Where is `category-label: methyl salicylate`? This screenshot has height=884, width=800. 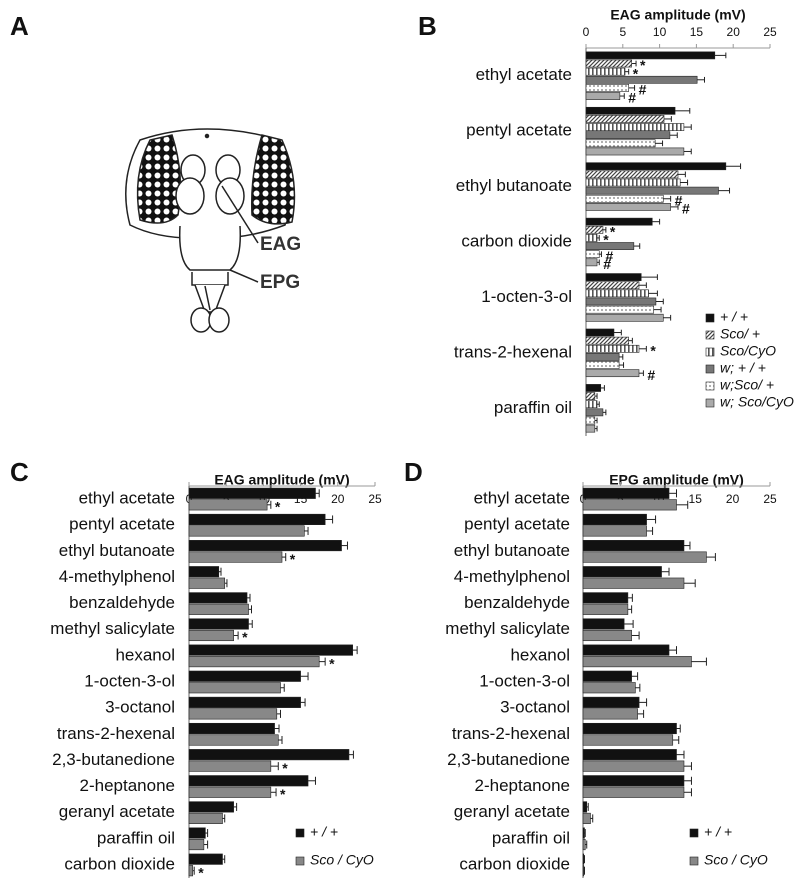
category-label: methyl salicylate is located at coordinates (112, 628).